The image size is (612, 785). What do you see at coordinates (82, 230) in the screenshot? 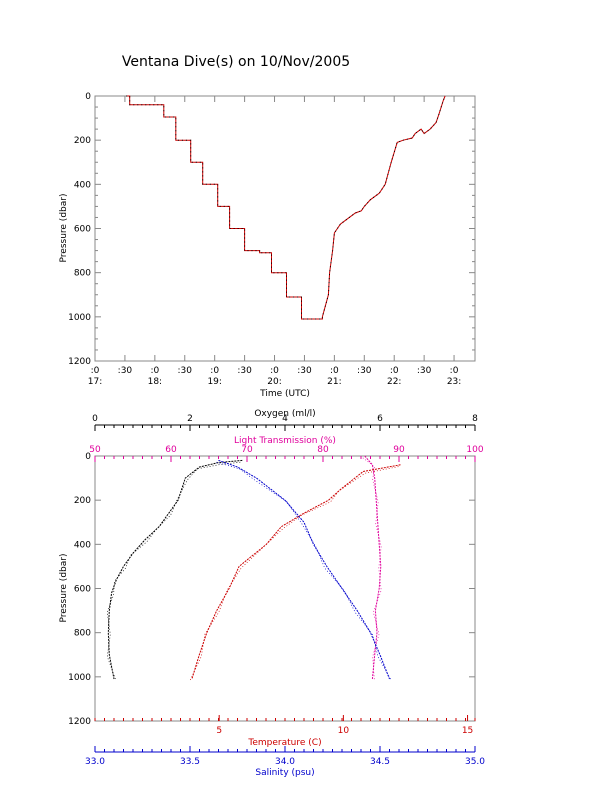
I see `top-y-tick-label: 600` at bounding box center [82, 230].